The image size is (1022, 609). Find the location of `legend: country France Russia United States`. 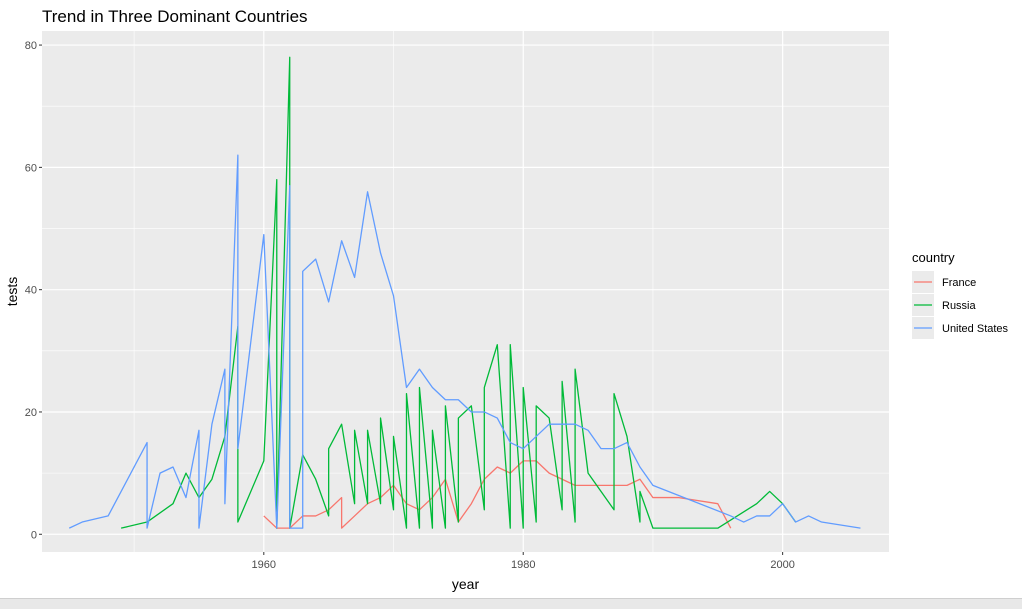

legend: country France Russia United States is located at coordinates (960, 294).